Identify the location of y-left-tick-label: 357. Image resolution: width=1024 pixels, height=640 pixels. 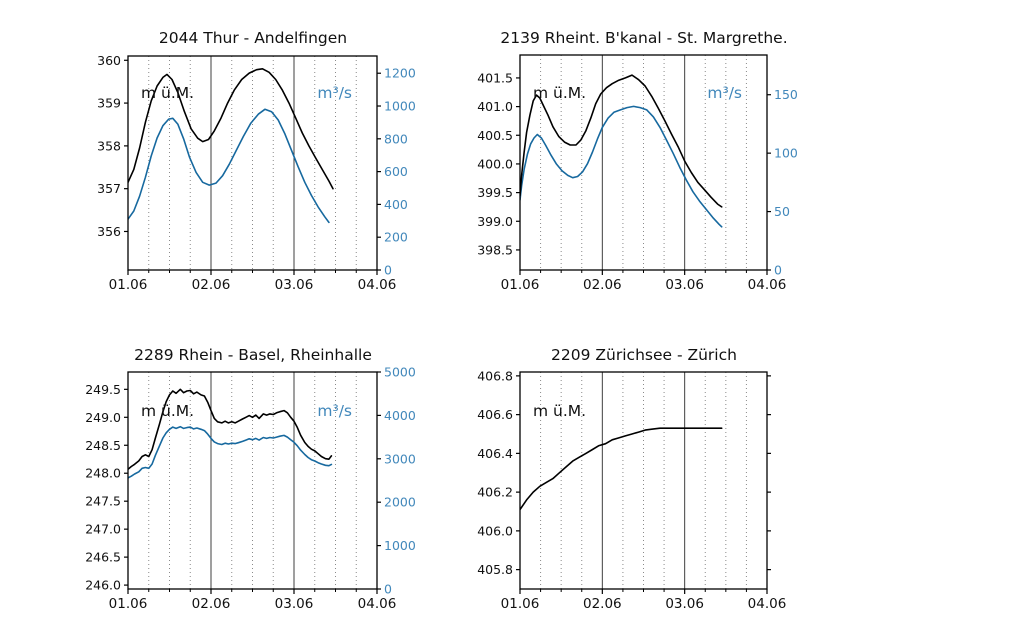
(109, 188).